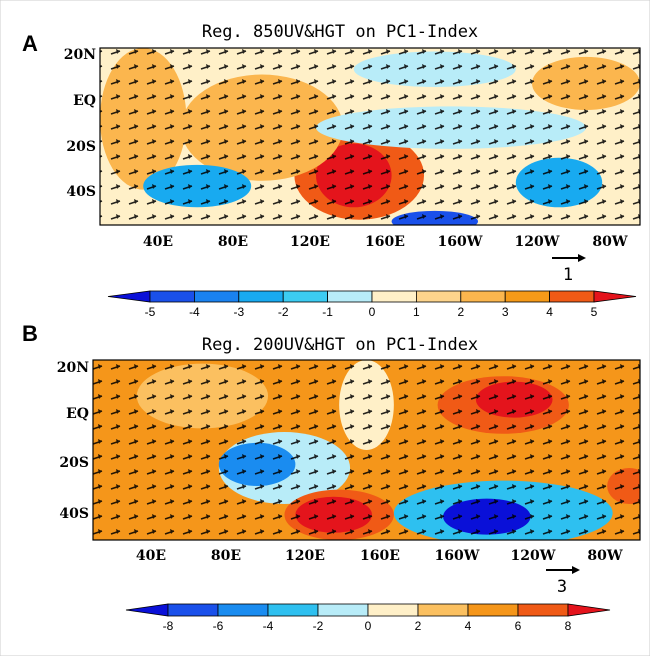 The width and height of the screenshot is (650, 660). I want to click on panel-title: Reg. 200UV&HGT on PC1-Index, so click(340, 345).